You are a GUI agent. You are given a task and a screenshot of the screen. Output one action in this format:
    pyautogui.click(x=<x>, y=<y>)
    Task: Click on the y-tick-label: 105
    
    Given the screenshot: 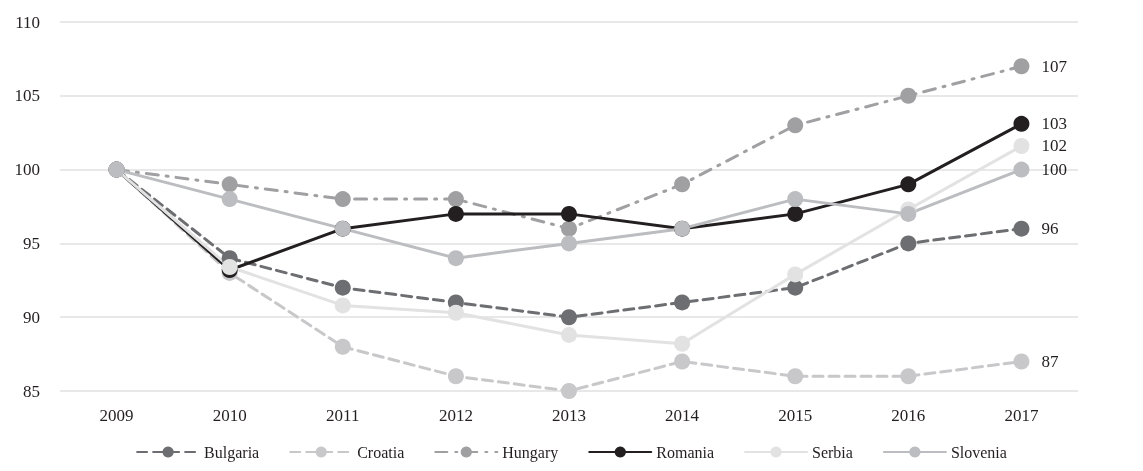 What is the action you would take?
    pyautogui.click(x=27, y=96)
    